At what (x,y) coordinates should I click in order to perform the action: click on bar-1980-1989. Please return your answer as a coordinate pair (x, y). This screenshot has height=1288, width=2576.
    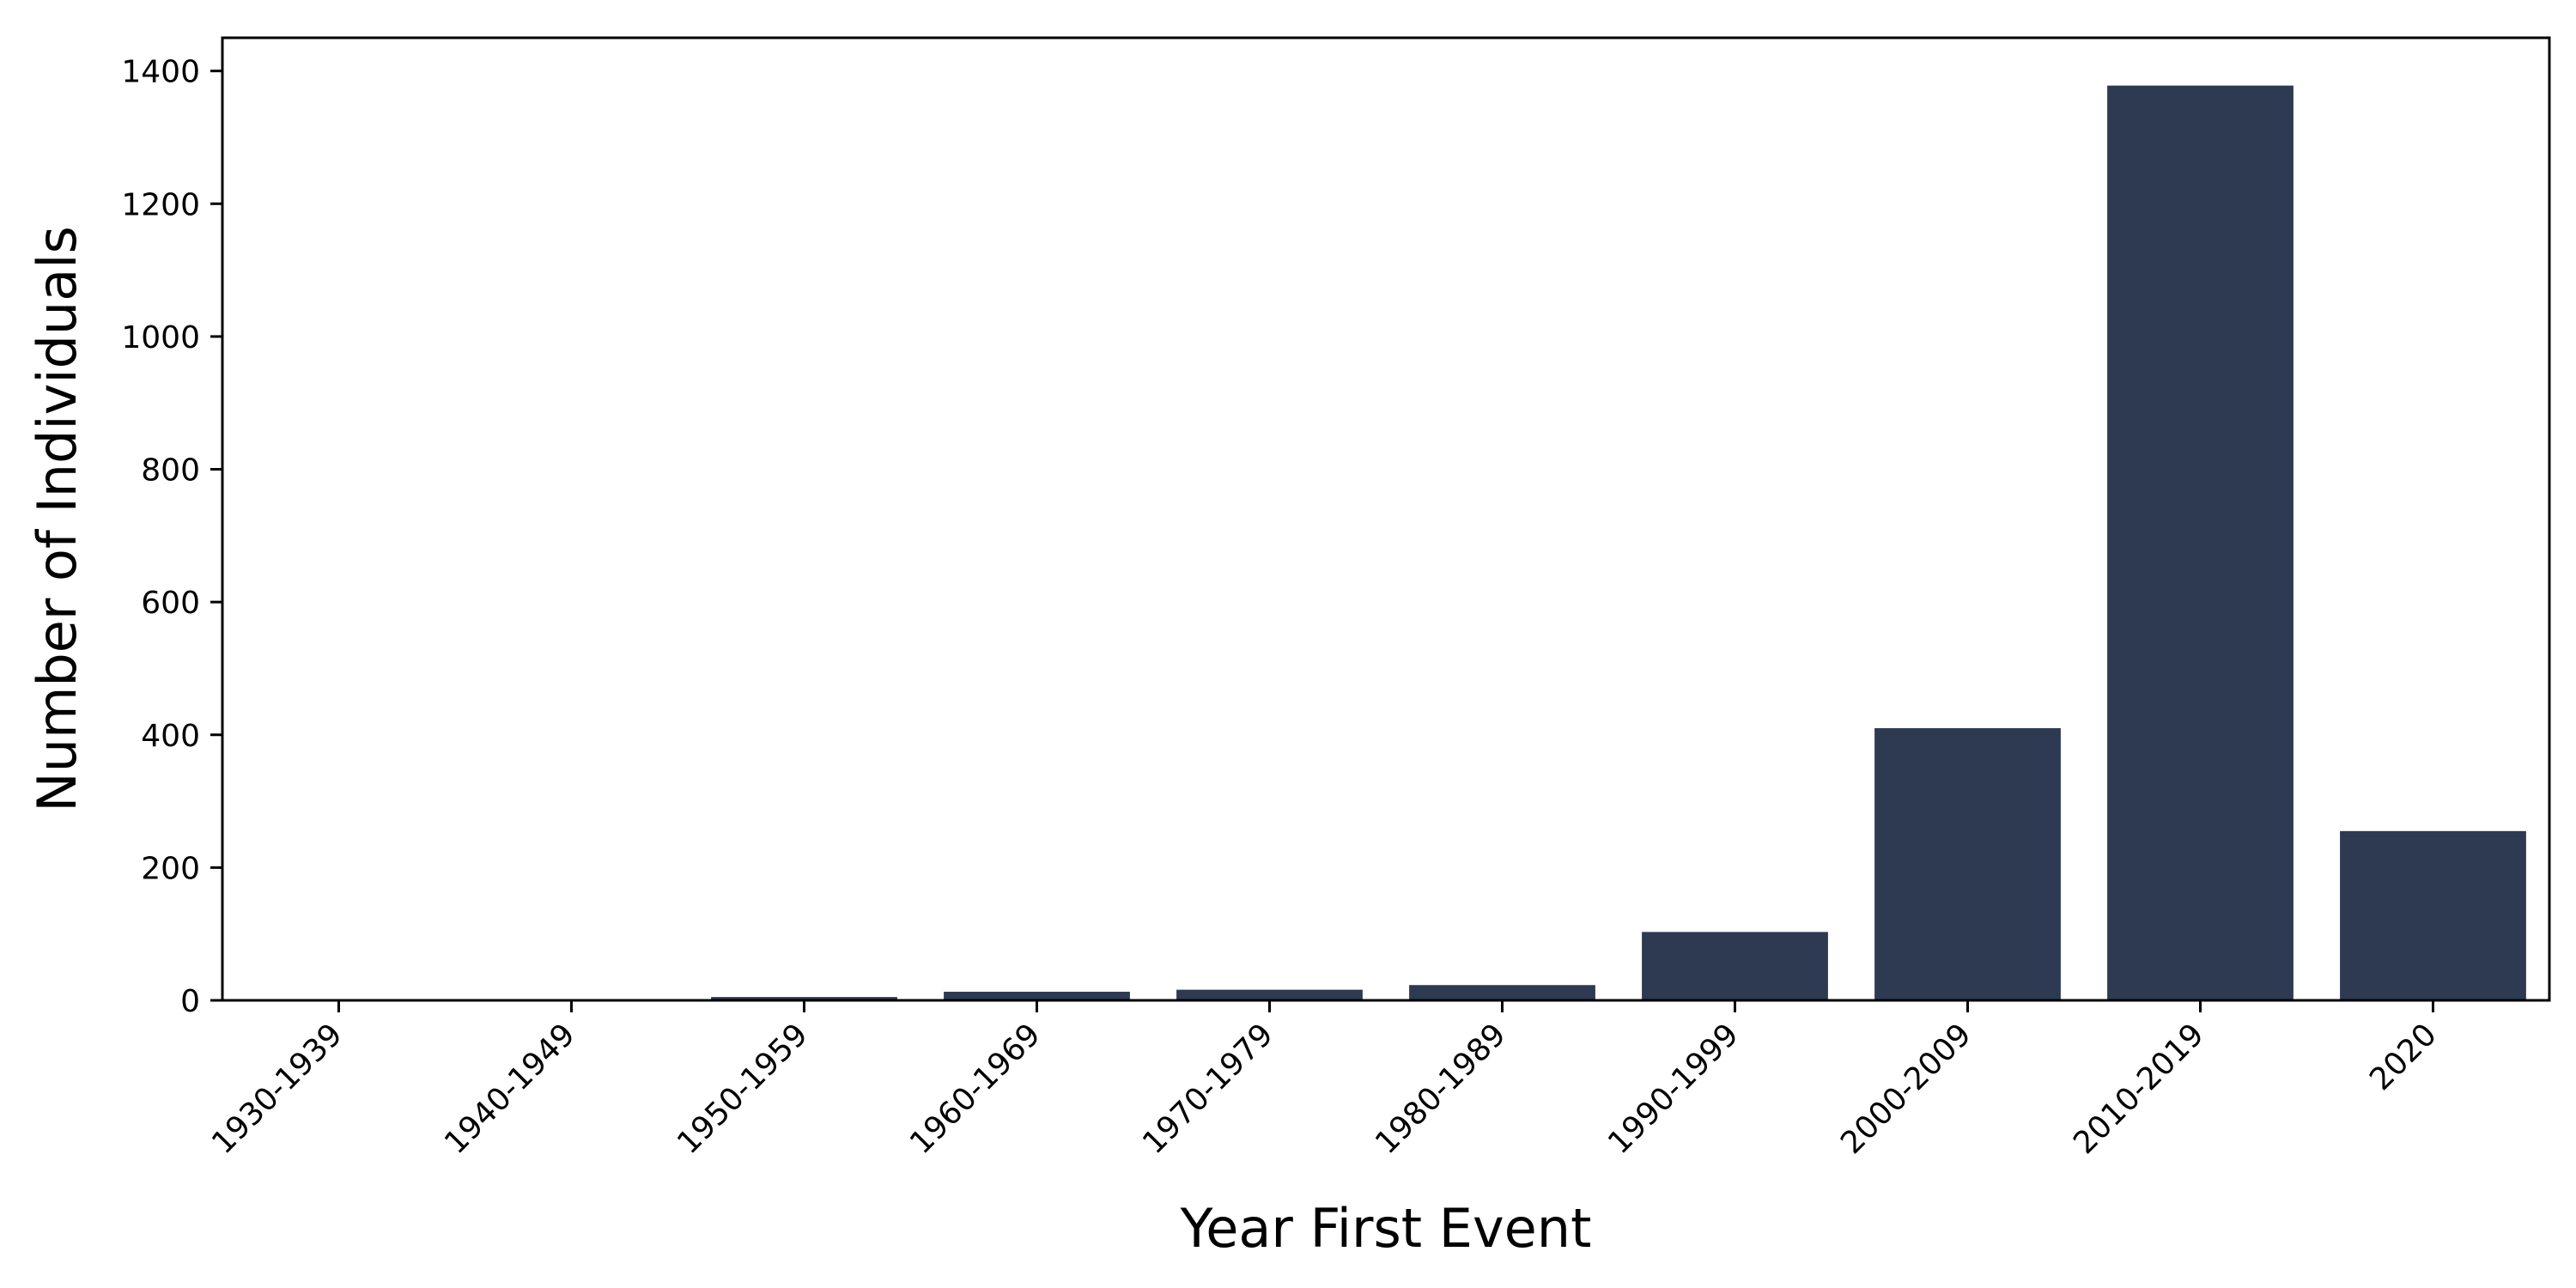
    Looking at the image, I should click on (1502, 992).